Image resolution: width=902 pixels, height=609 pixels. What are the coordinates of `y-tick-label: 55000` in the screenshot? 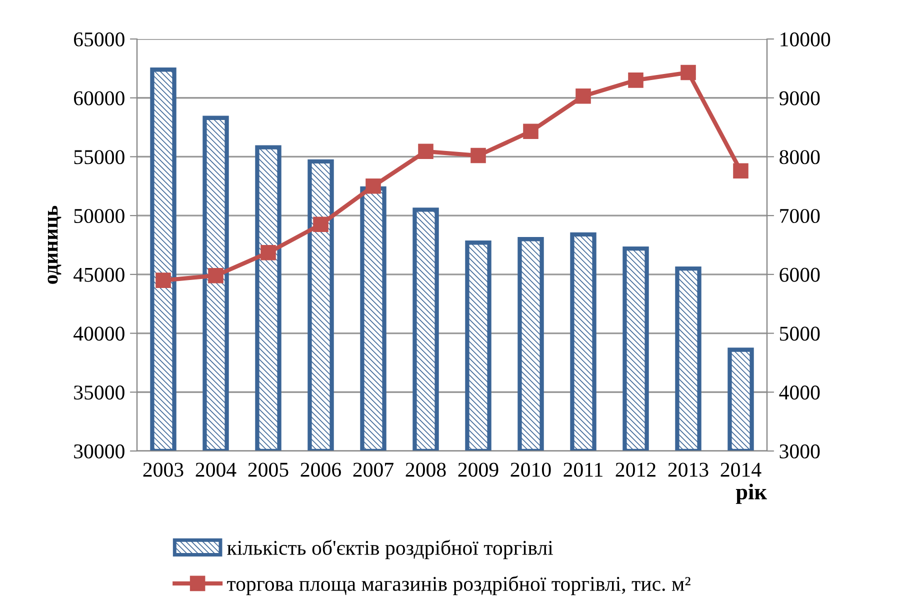 It's located at (99, 157).